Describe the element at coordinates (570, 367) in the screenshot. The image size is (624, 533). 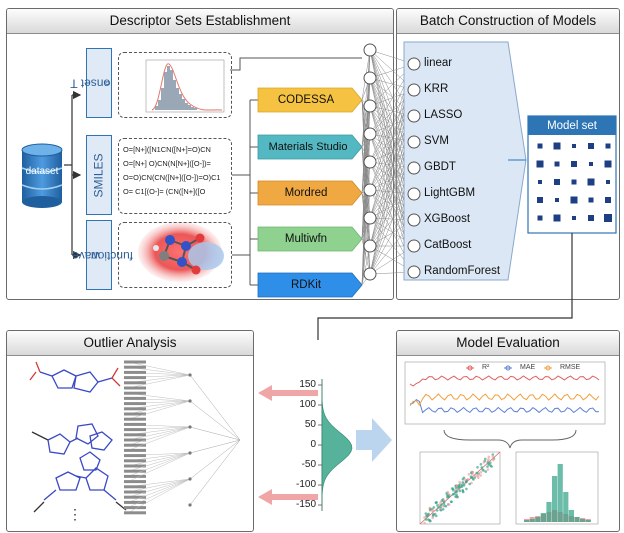
I see `legend-rmse: RMSE` at that location.